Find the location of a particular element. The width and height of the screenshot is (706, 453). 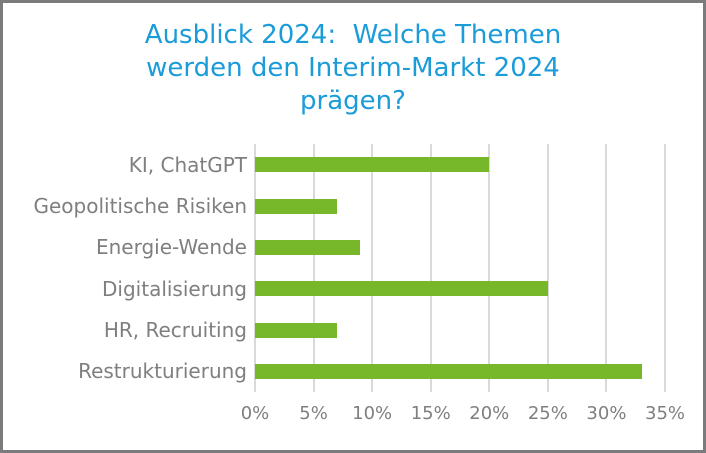

gridline-10pct is located at coordinates (372, 268).